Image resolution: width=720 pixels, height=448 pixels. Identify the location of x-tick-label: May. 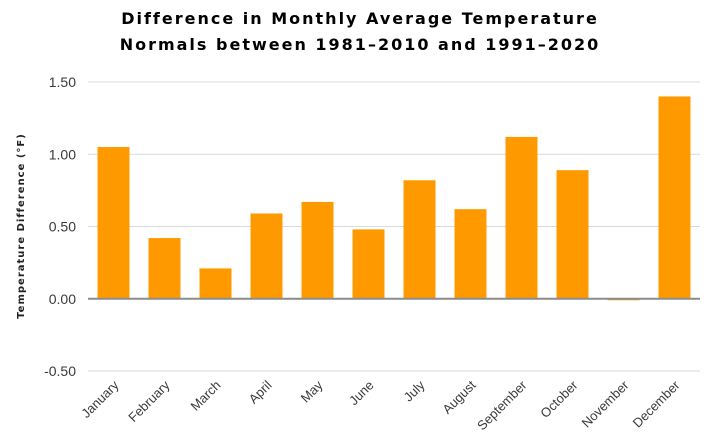
(312, 391).